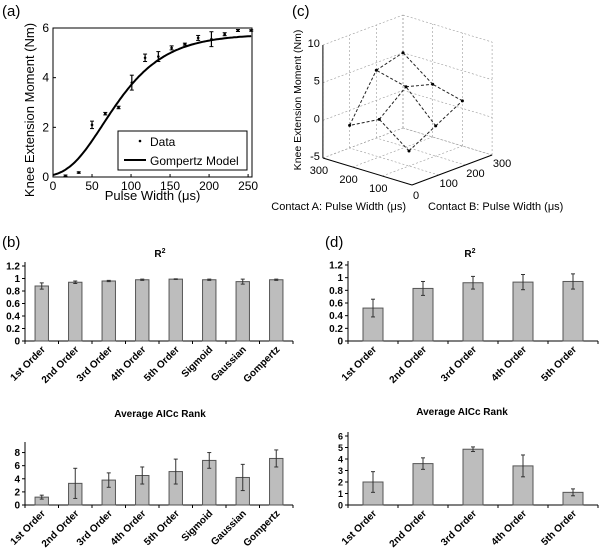  I want to click on a-tick-label: 100, so click(378, 189).